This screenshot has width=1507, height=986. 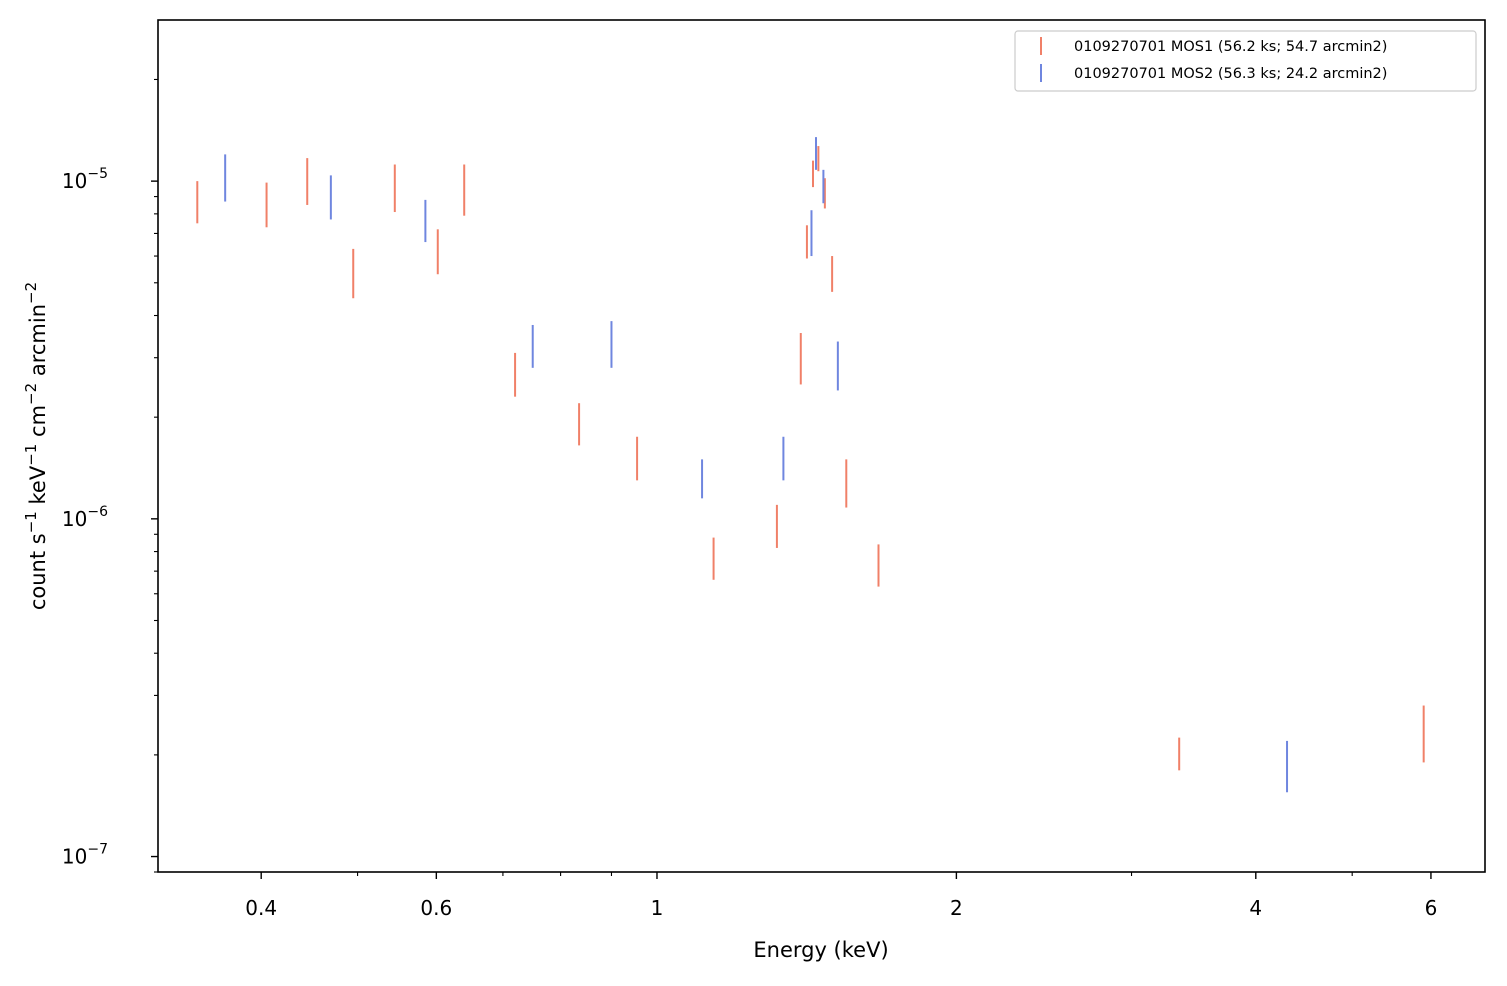 What do you see at coordinates (657, 908) in the screenshot?
I see `x-tick-label: 1` at bounding box center [657, 908].